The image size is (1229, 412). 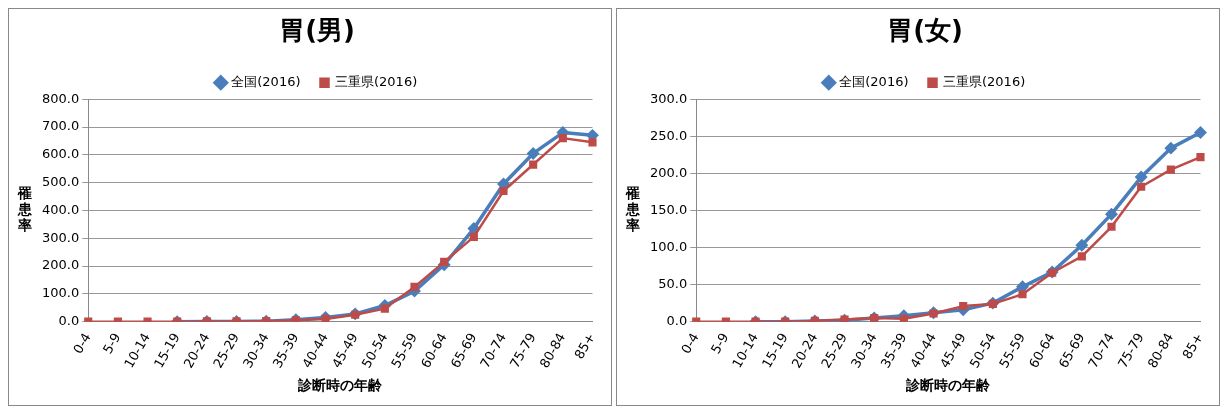 What do you see at coordinates (61, 98) in the screenshot?
I see `y-tick-label: 800.0` at bounding box center [61, 98].